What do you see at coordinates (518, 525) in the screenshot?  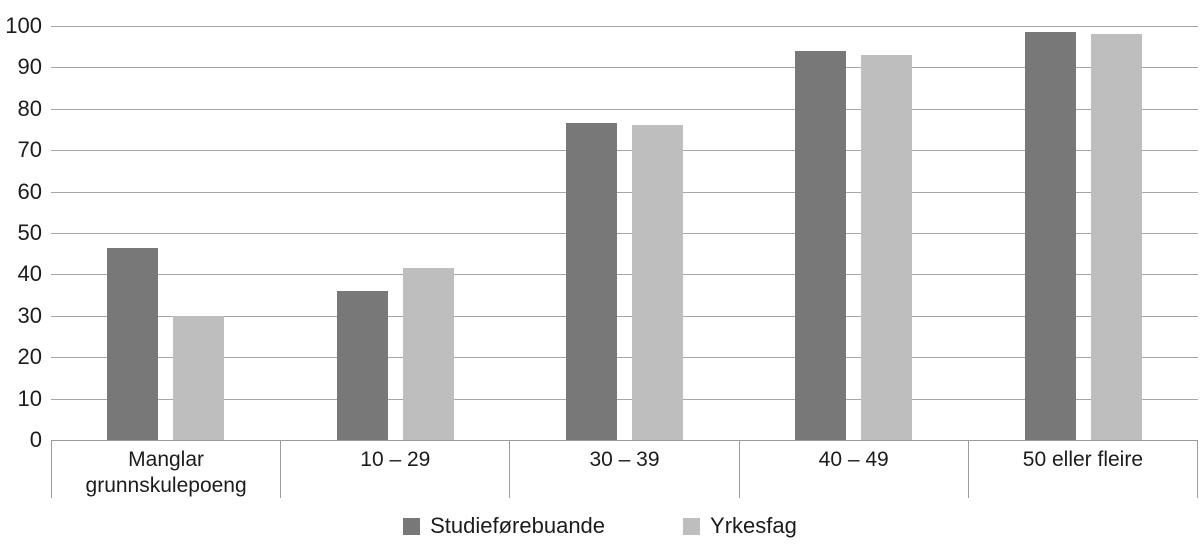 I see `legend-label: Studieførebuande` at bounding box center [518, 525].